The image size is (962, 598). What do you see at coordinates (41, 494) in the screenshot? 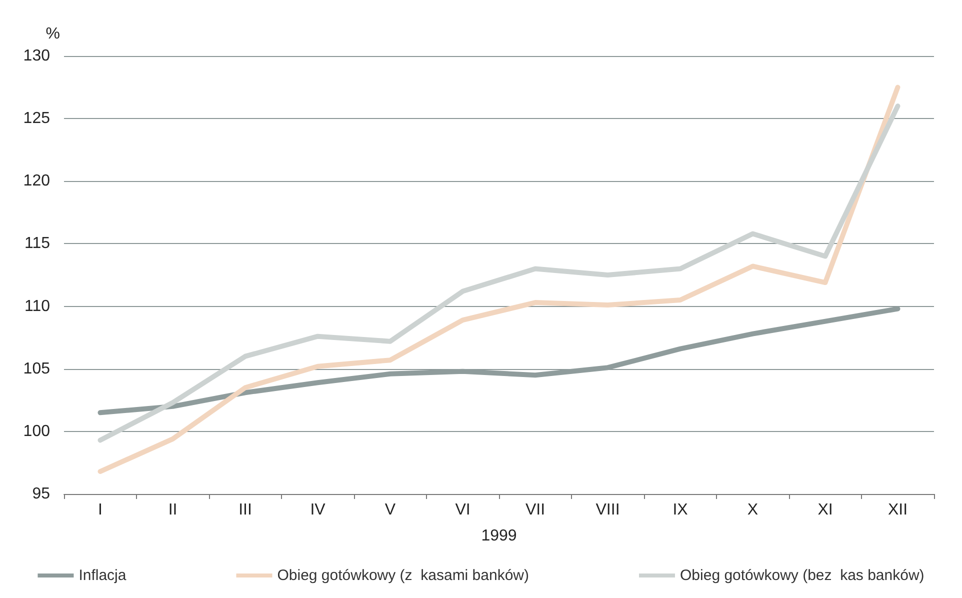
I see `y-tick-label: 95` at bounding box center [41, 494].